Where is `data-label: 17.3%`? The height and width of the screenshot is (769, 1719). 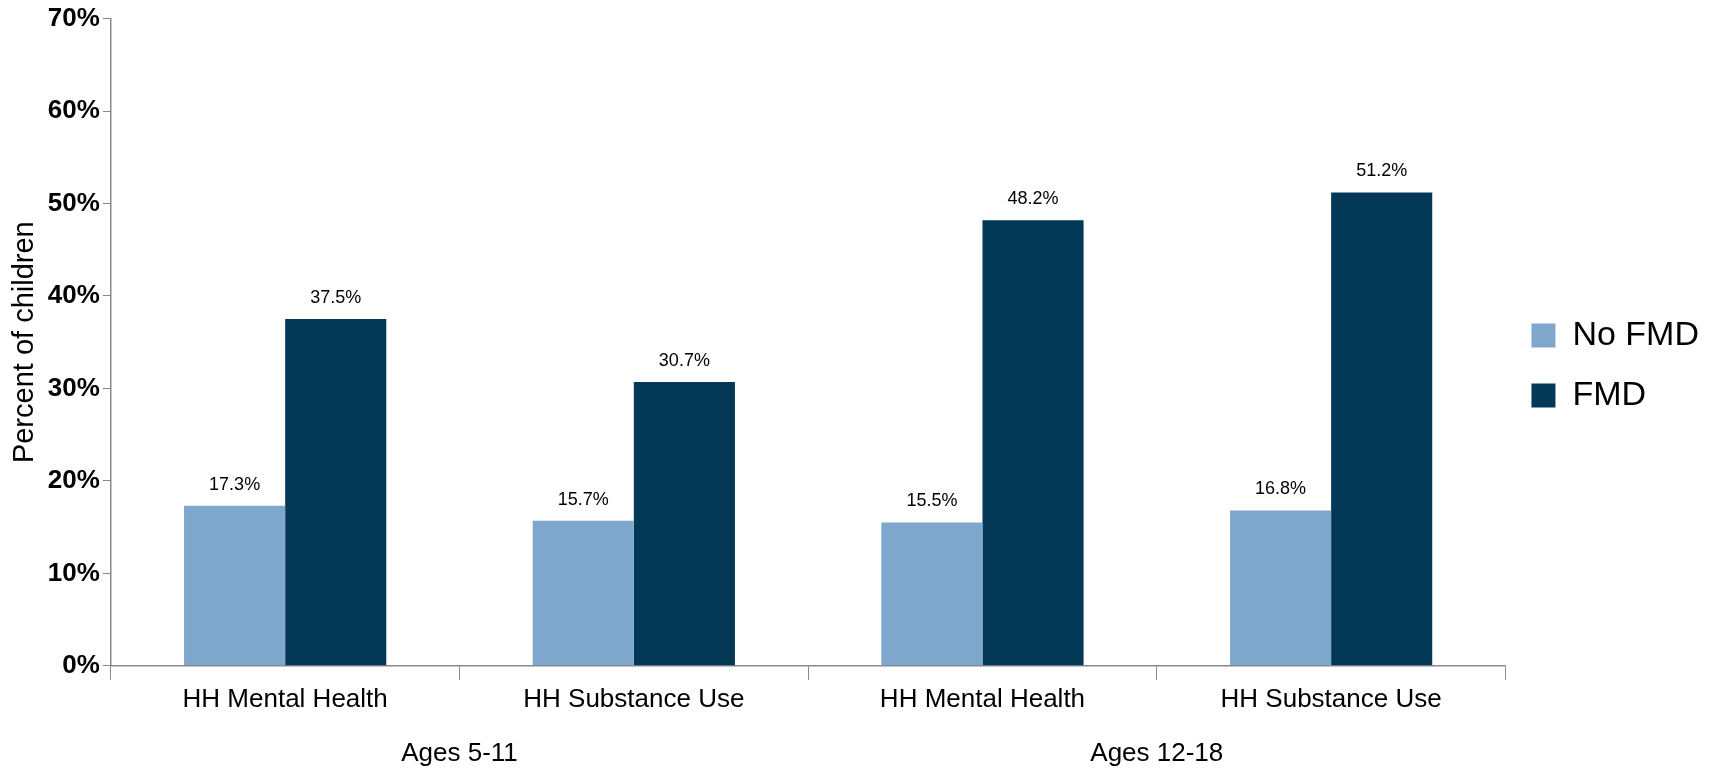 data-label: 17.3% is located at coordinates (235, 483).